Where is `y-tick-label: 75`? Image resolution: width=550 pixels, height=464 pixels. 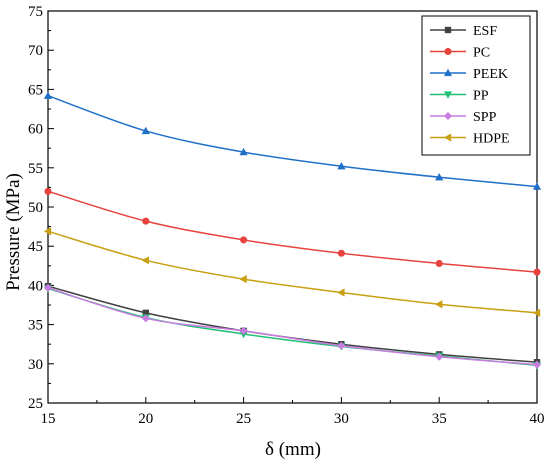 y-tick-label: 75 is located at coordinates (35, 12).